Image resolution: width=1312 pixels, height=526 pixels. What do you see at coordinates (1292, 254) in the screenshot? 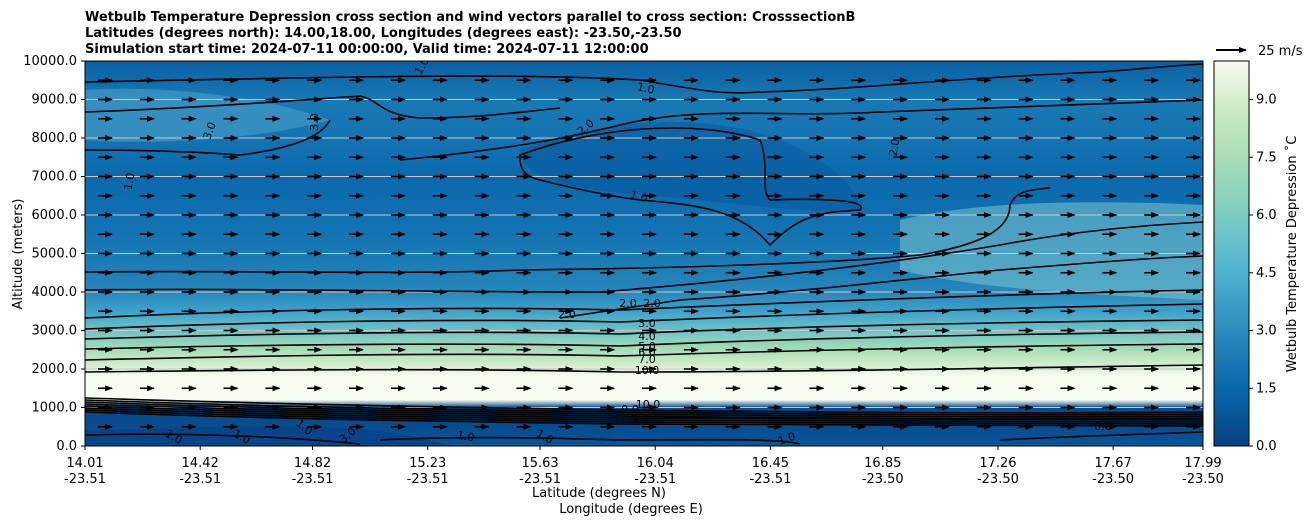
I see `colorbar-label: Wetbulb Temperature Depression ˚C` at bounding box center [1292, 254].